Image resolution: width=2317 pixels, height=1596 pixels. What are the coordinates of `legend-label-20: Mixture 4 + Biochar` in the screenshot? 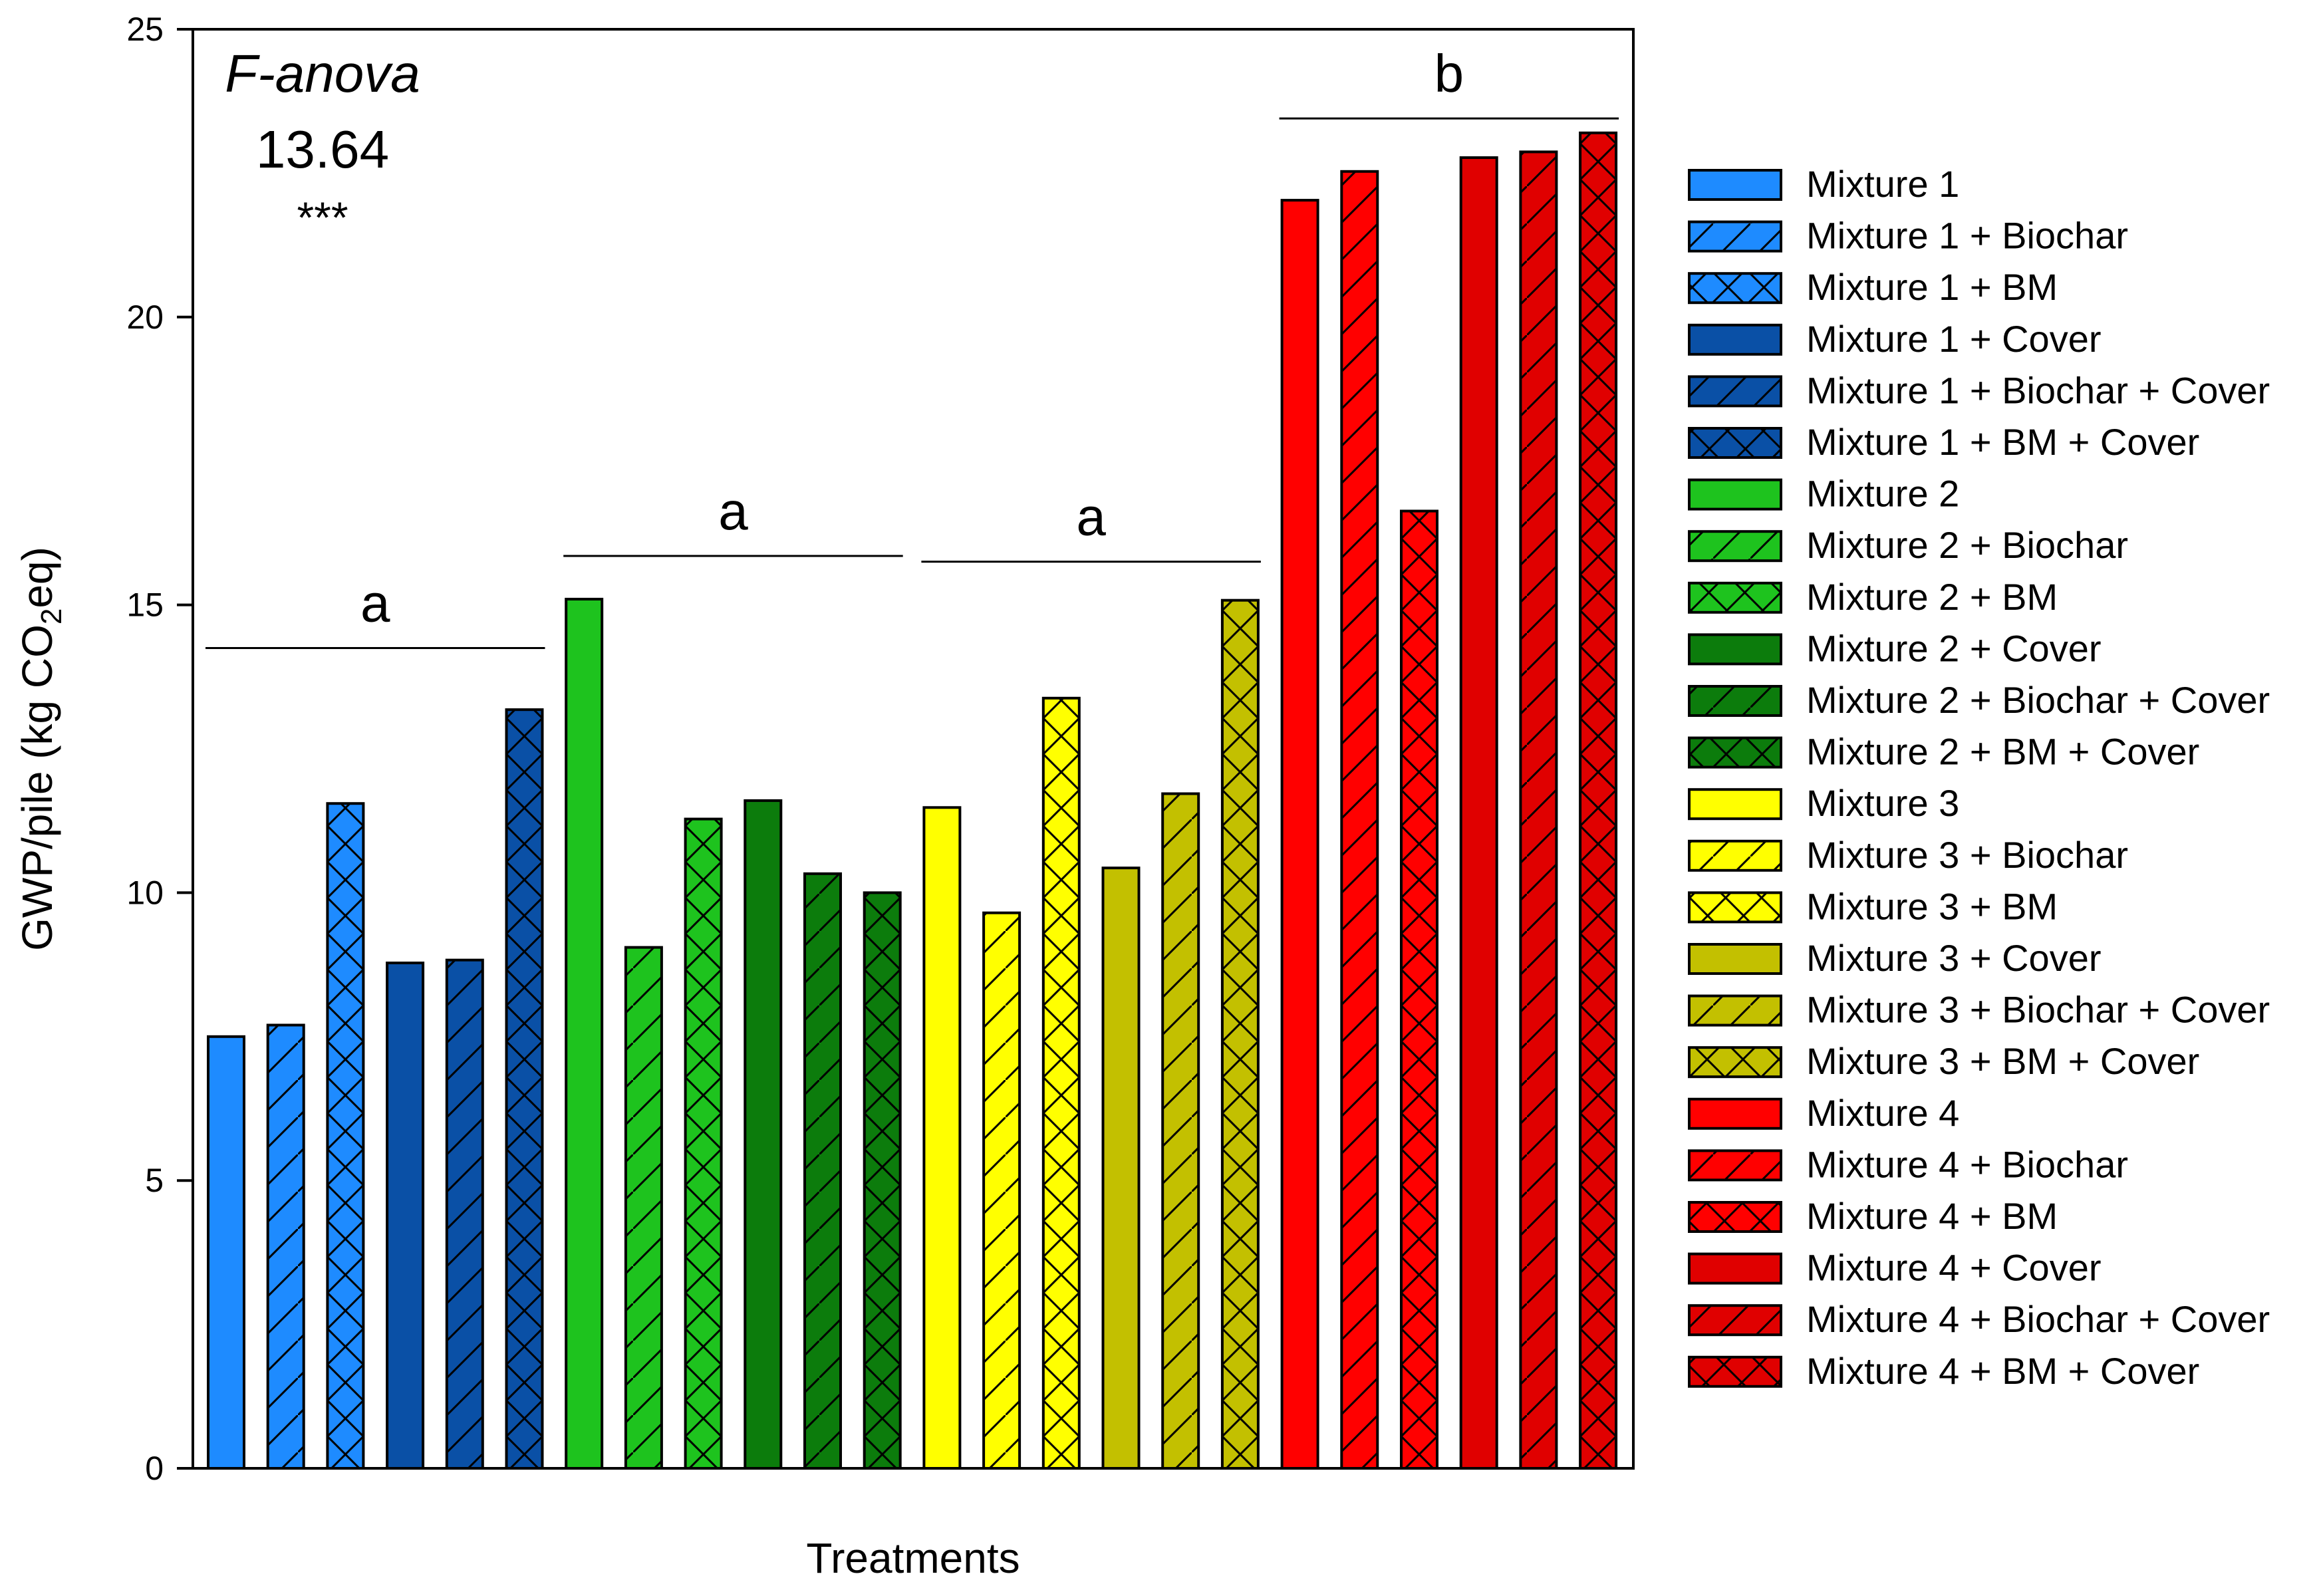 It's located at (1967, 1164).